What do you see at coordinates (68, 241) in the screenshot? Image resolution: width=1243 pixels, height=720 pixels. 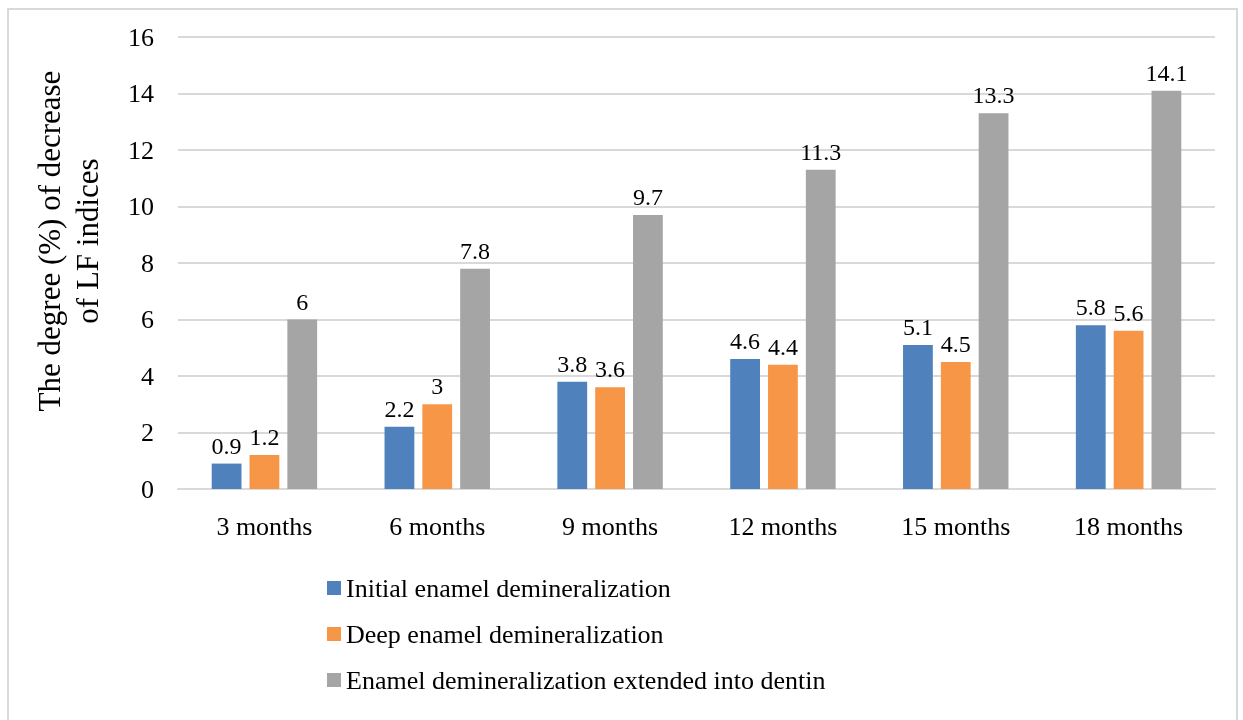 I see `y-axis-title: The degree (%) of decrease of LF indices` at bounding box center [68, 241].